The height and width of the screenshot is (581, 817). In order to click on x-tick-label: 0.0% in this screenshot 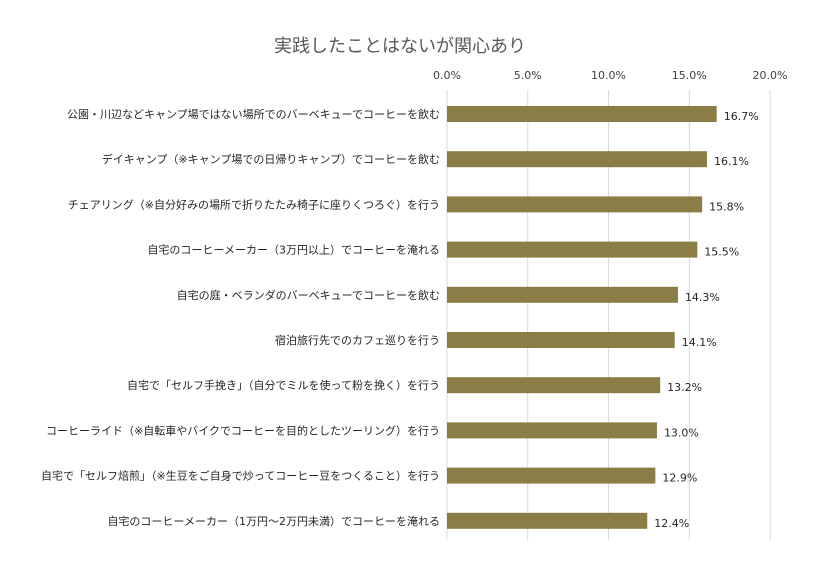, I will do `click(447, 75)`.